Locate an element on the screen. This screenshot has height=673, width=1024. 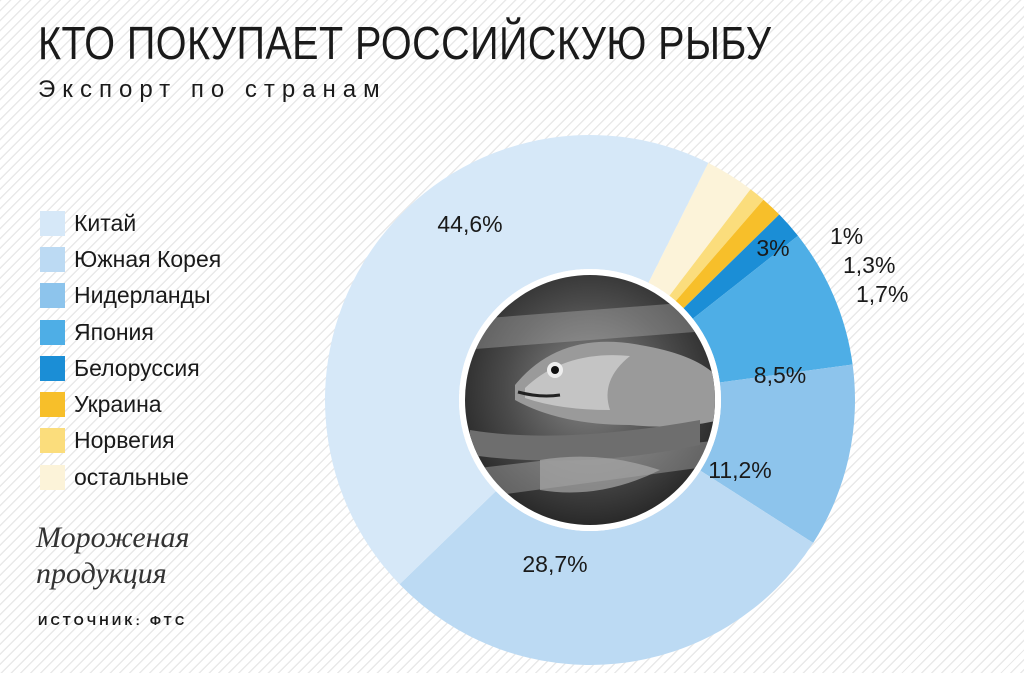
slice-label-нидерланды: 11,2% is located at coordinates (740, 470).